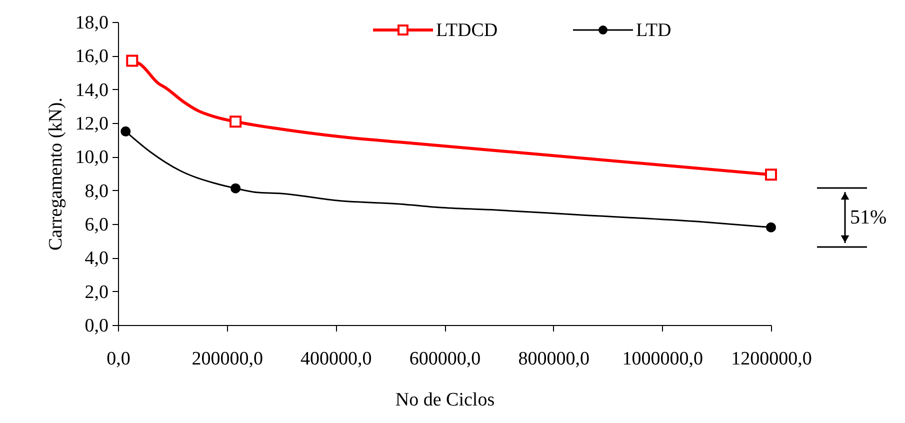 Image resolution: width=905 pixels, height=423 pixels. Describe the element at coordinates (868, 217) in the screenshot. I see `text: 51%` at that location.